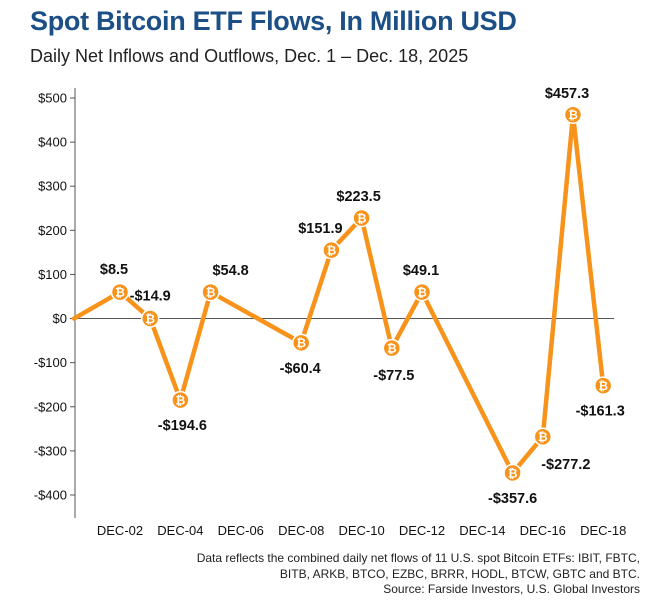 The height and width of the screenshot is (605, 666). I want to click on data-label: -$14.9, so click(150, 297).